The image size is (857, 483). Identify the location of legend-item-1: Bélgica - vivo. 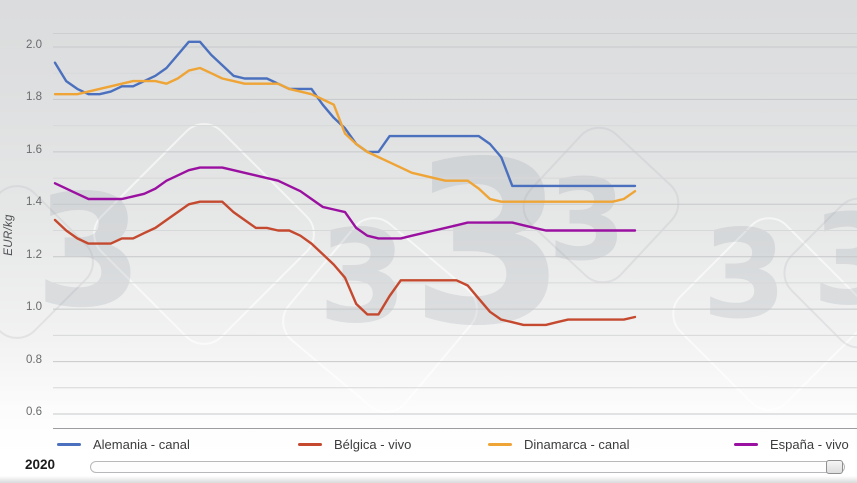
(354, 444).